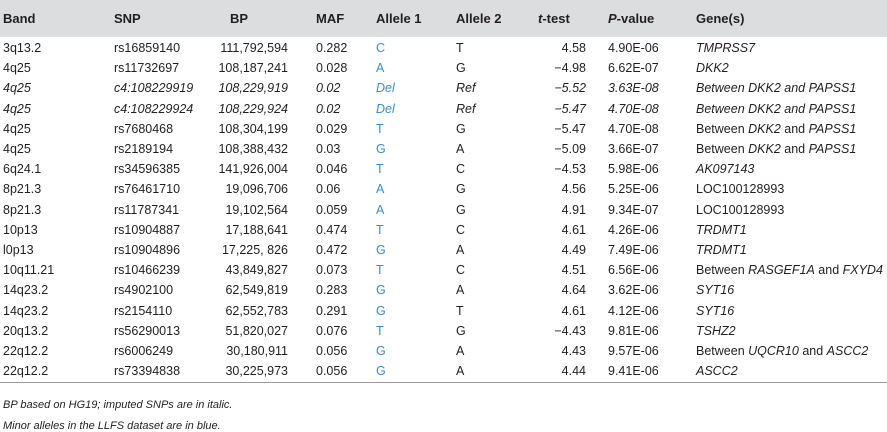  Describe the element at coordinates (254, 48) in the screenshot. I see `cell-bp: 111,792,594` at that location.